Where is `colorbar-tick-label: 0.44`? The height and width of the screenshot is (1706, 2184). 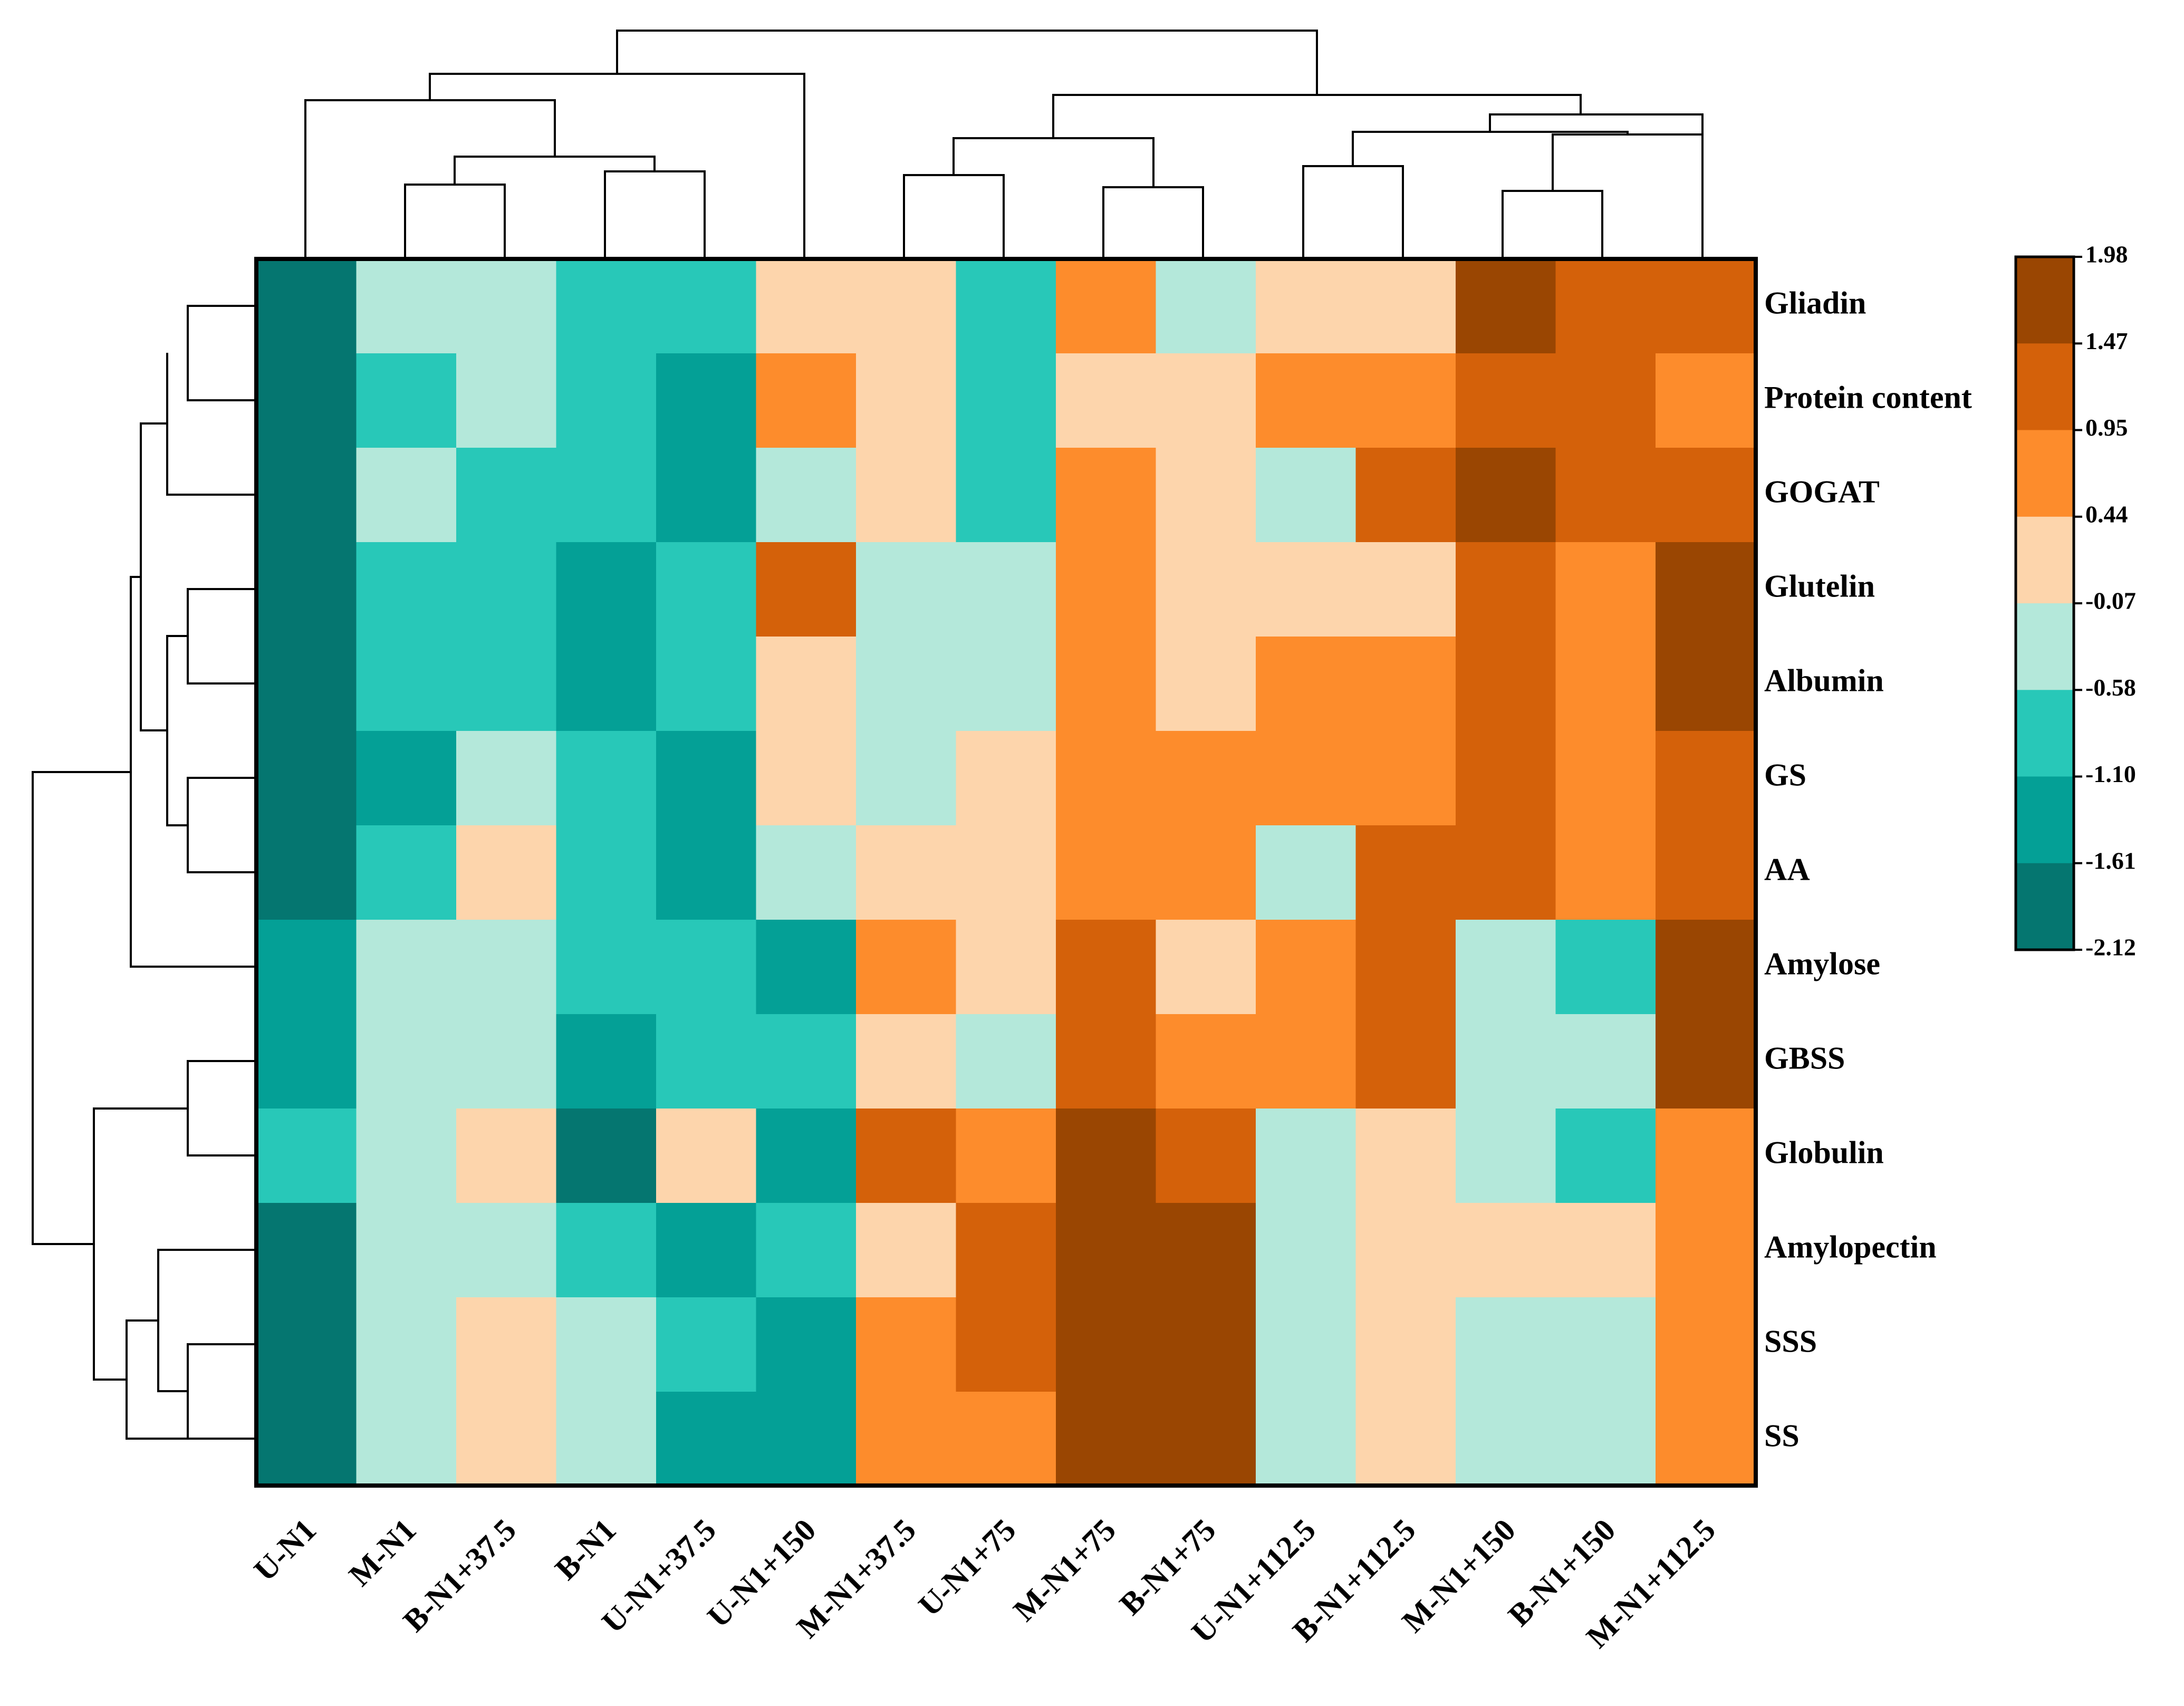 colorbar-tick-label: 0.44 is located at coordinates (2106, 513).